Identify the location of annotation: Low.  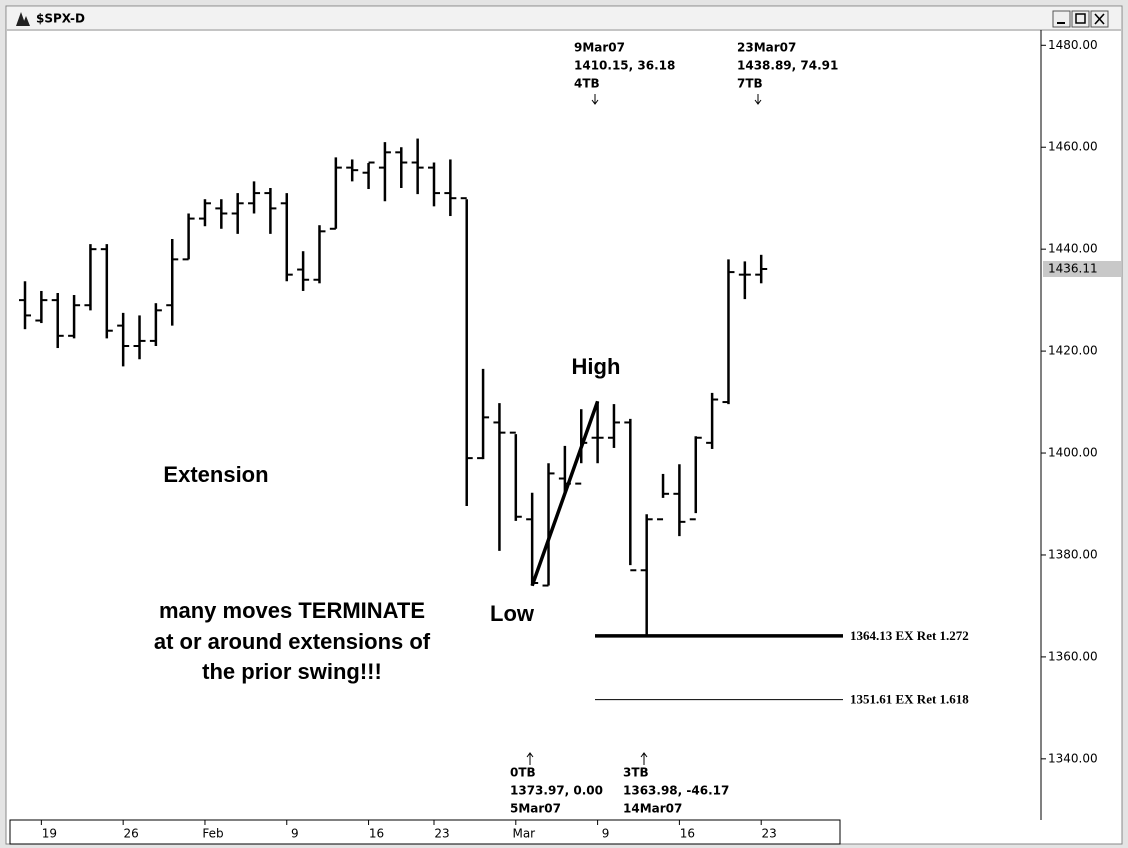
(512, 613).